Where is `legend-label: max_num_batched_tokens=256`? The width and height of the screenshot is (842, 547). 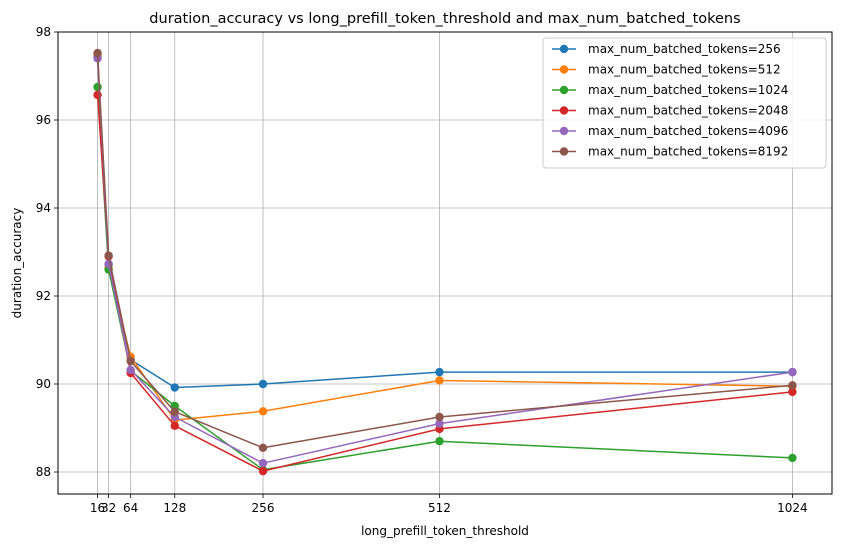
legend-label: max_num_batched_tokens=256 is located at coordinates (684, 49).